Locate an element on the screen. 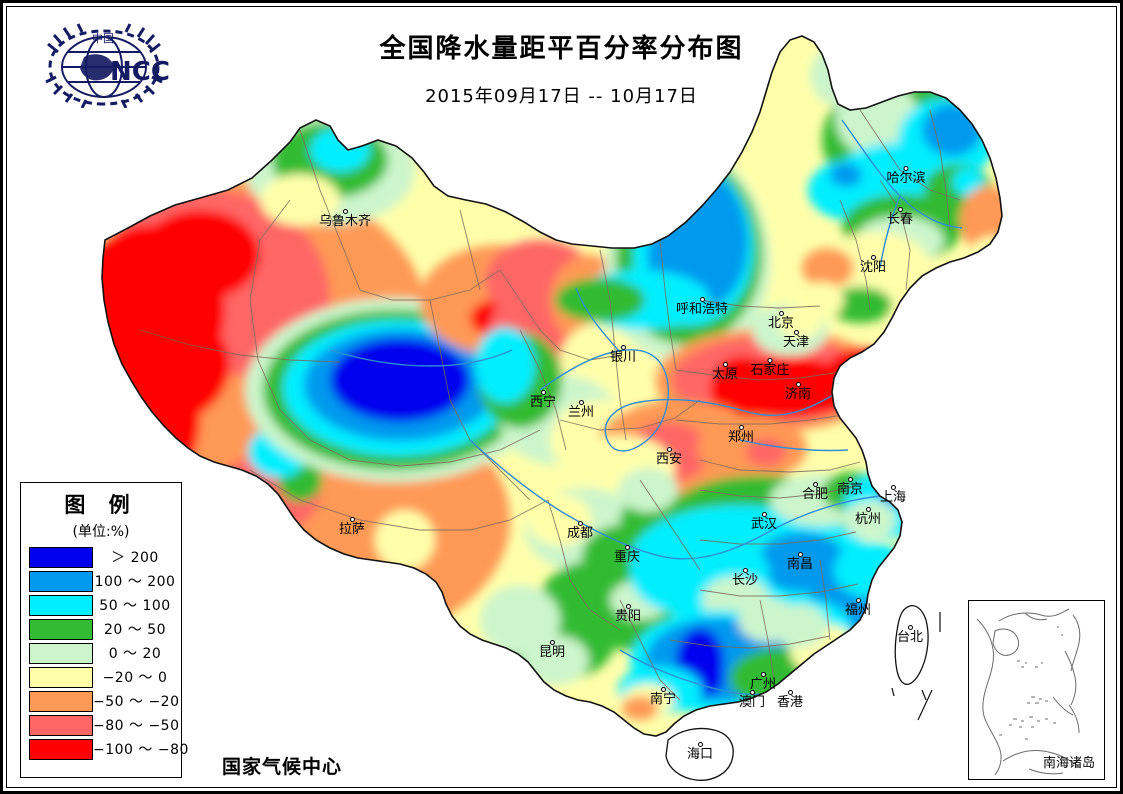 The height and width of the screenshot is (794, 1123). city-name: 石家庄 is located at coordinates (770, 370).